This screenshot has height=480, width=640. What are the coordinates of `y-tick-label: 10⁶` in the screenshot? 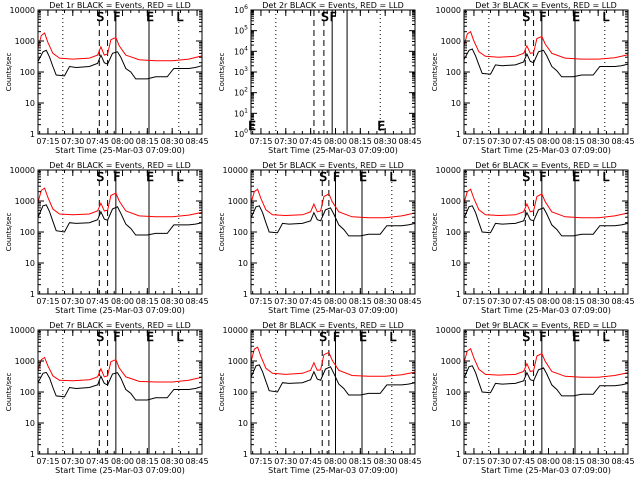 It's located at (241, 9).